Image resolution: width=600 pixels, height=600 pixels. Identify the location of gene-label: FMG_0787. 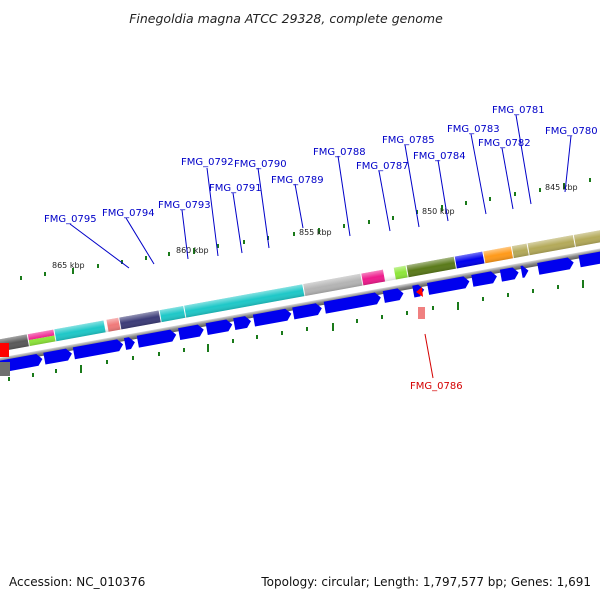
(382, 166).